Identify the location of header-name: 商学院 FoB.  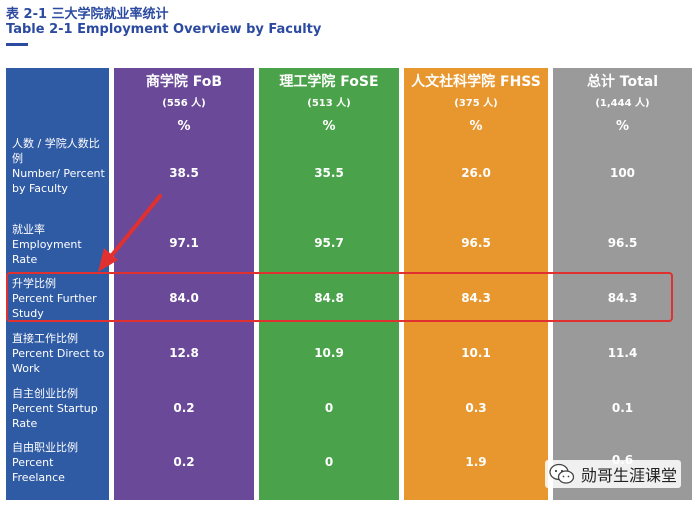
(184, 82).